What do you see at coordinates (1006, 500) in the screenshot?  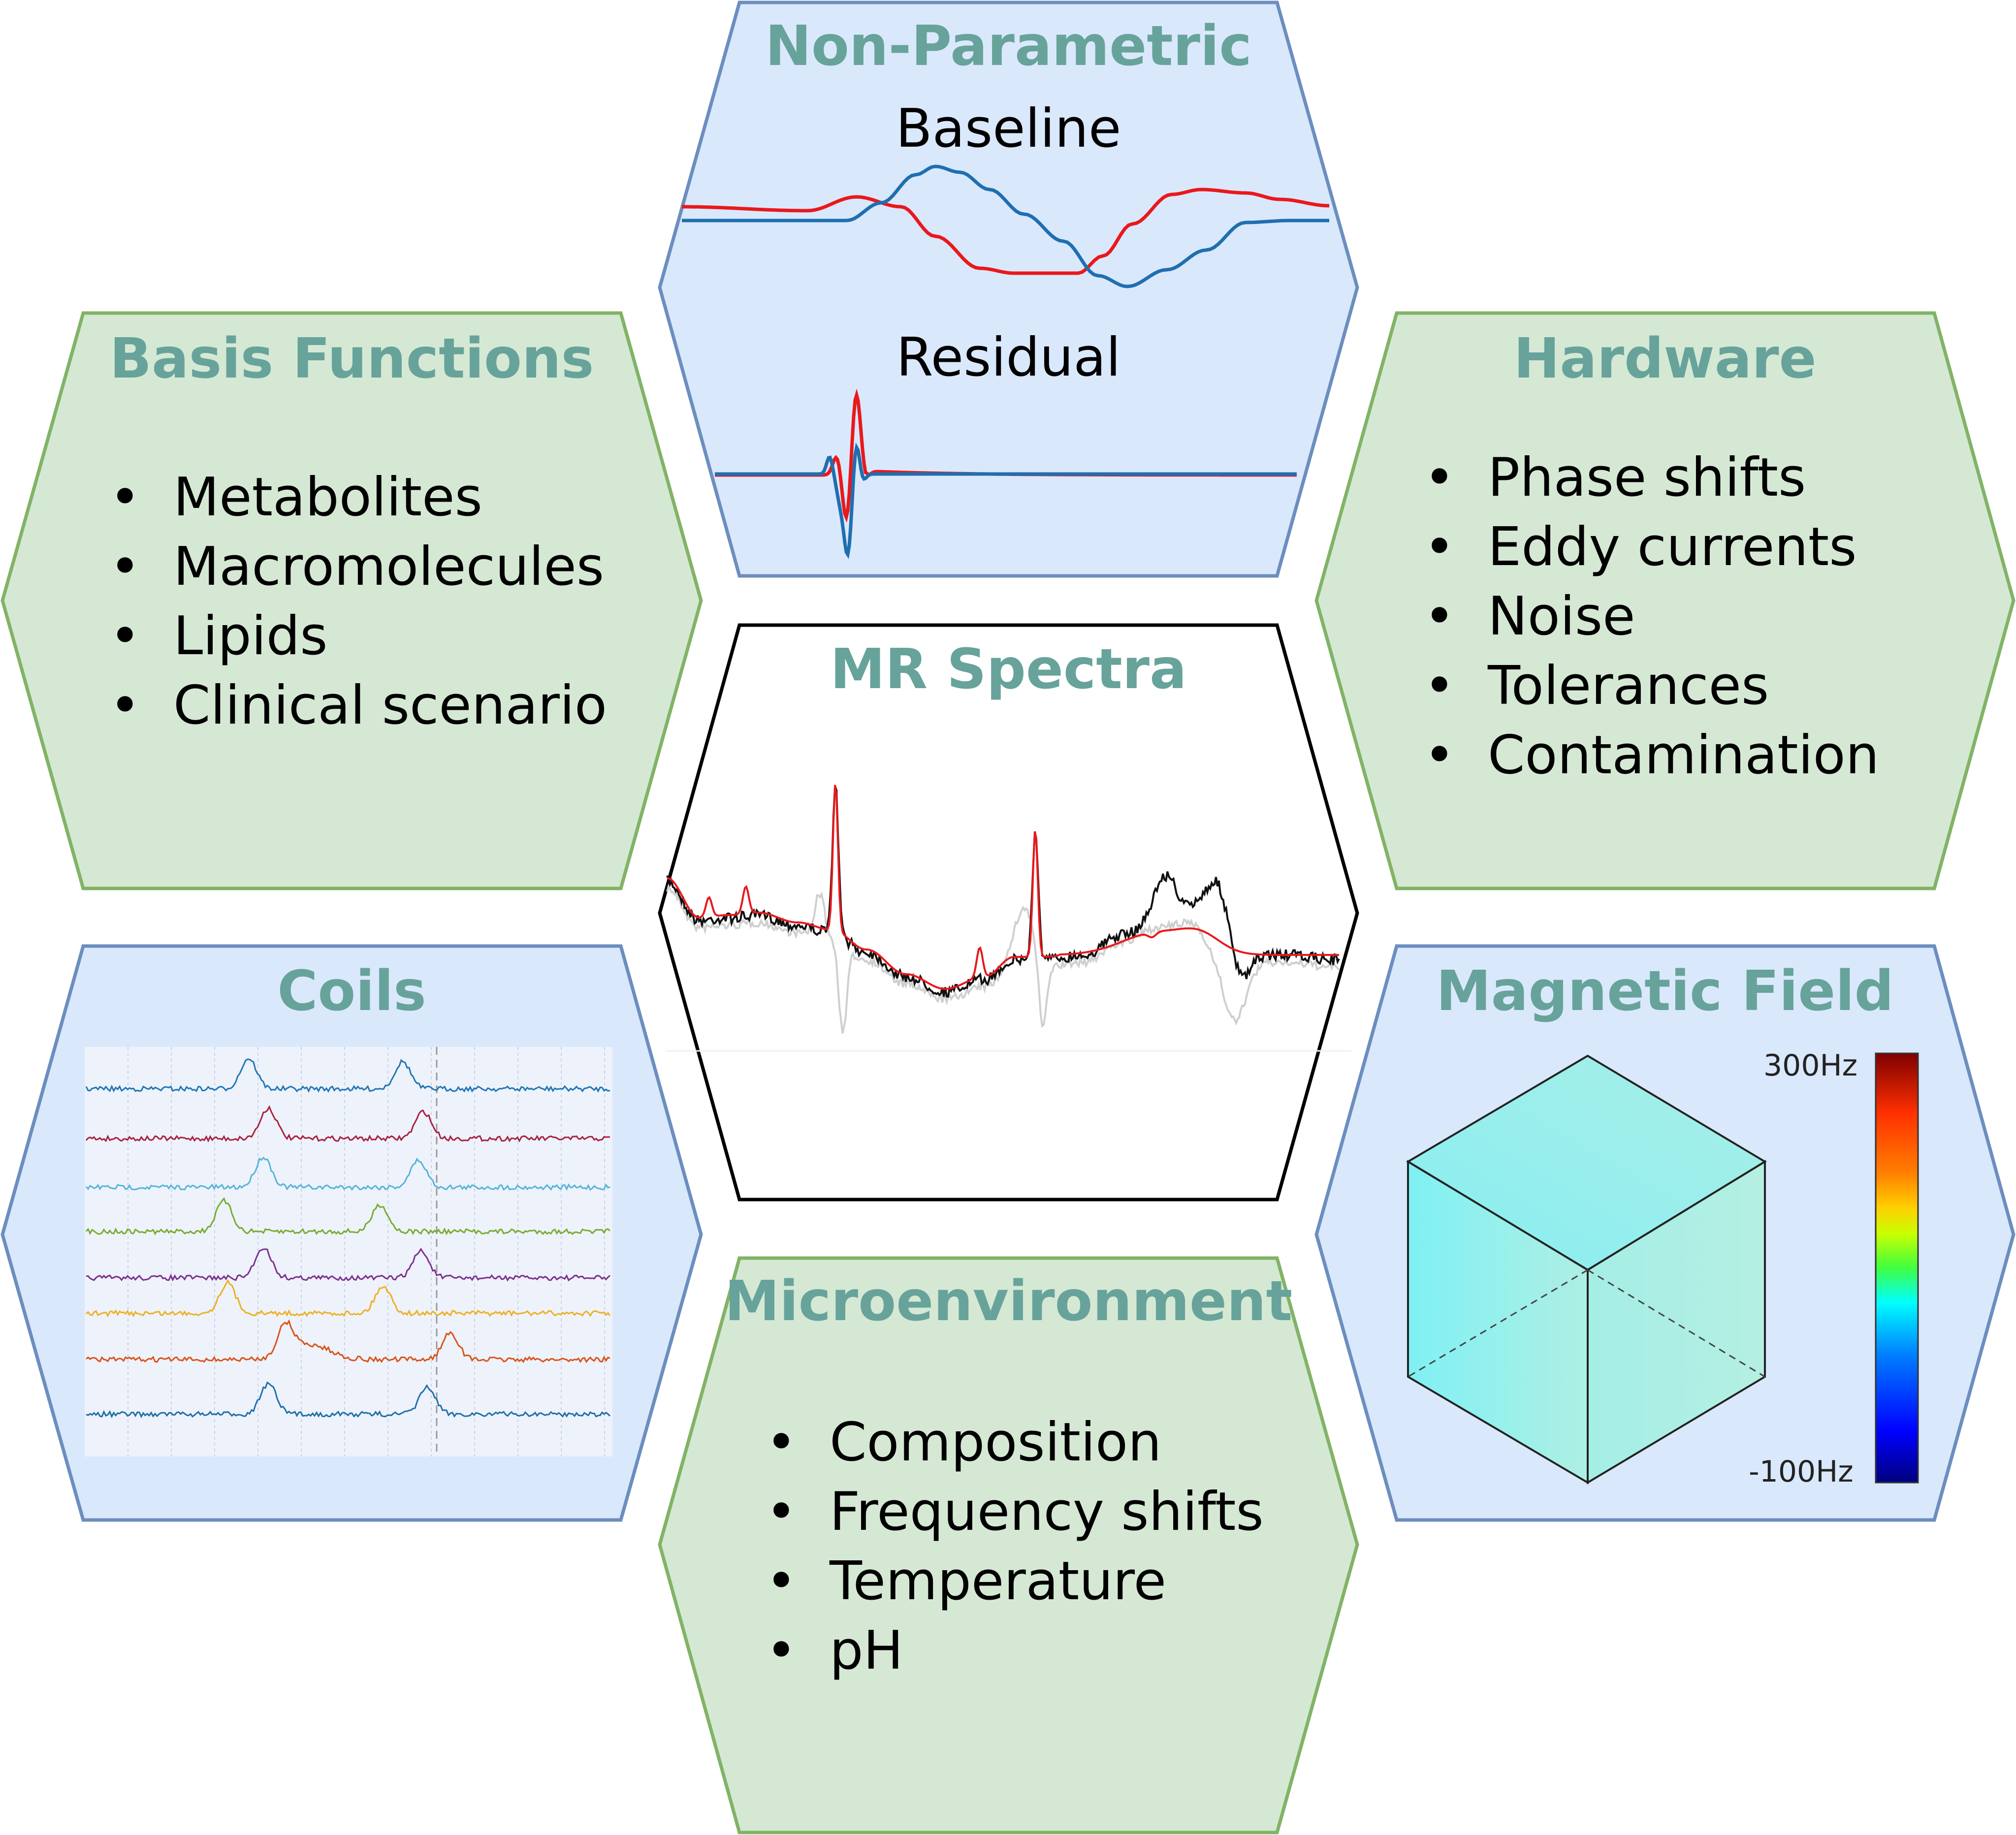 I see `residual-blue-trace` at bounding box center [1006, 500].